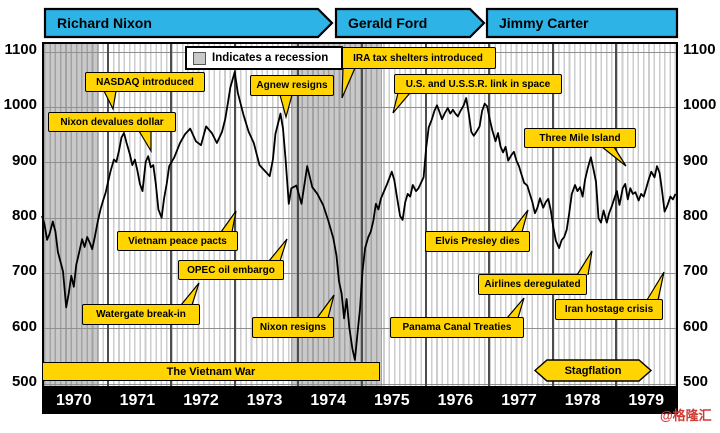 This screenshot has width=720, height=433. What do you see at coordinates (360, 401) in the screenshot?
I see `x-axis-year-band: 1970 1971 1972 1973 1974 1975 1976 1977 1978 1979` at bounding box center [360, 401].